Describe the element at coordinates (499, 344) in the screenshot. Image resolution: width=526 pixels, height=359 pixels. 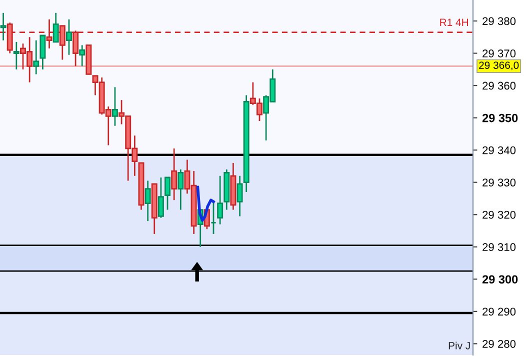
I see `y-tick-label: 29 280` at that location.